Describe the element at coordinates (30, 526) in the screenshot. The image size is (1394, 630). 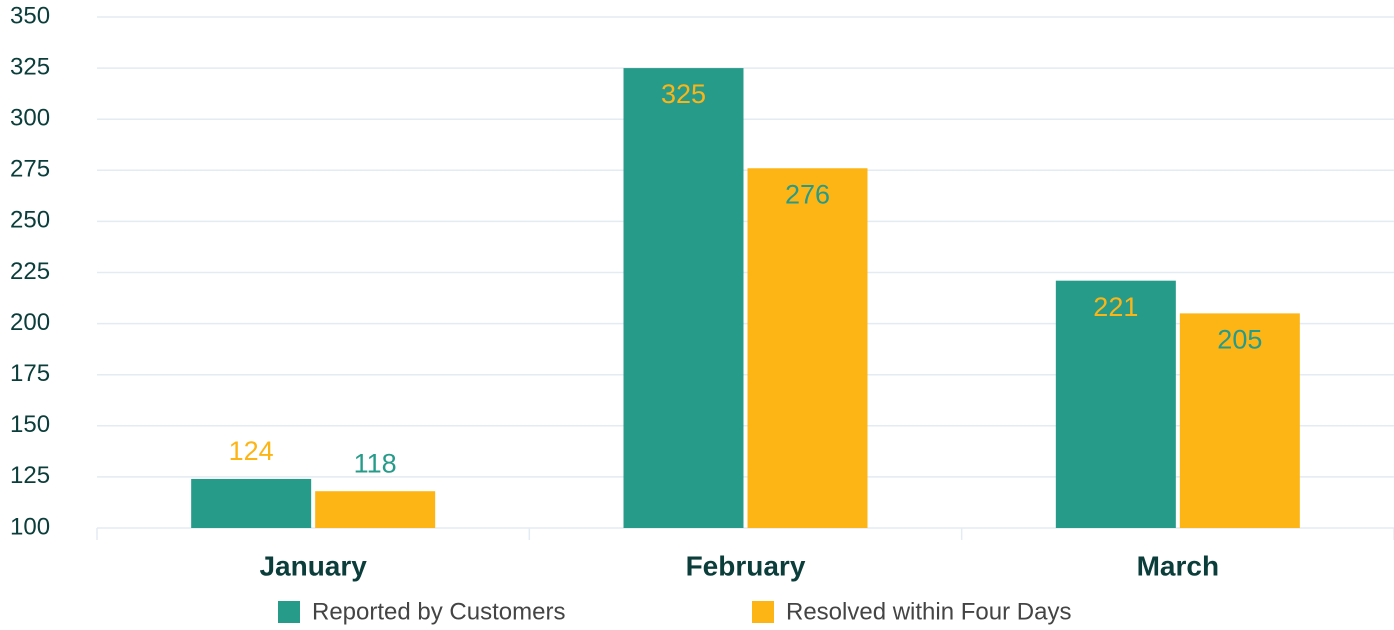
I see `y-tick-label: 100` at that location.